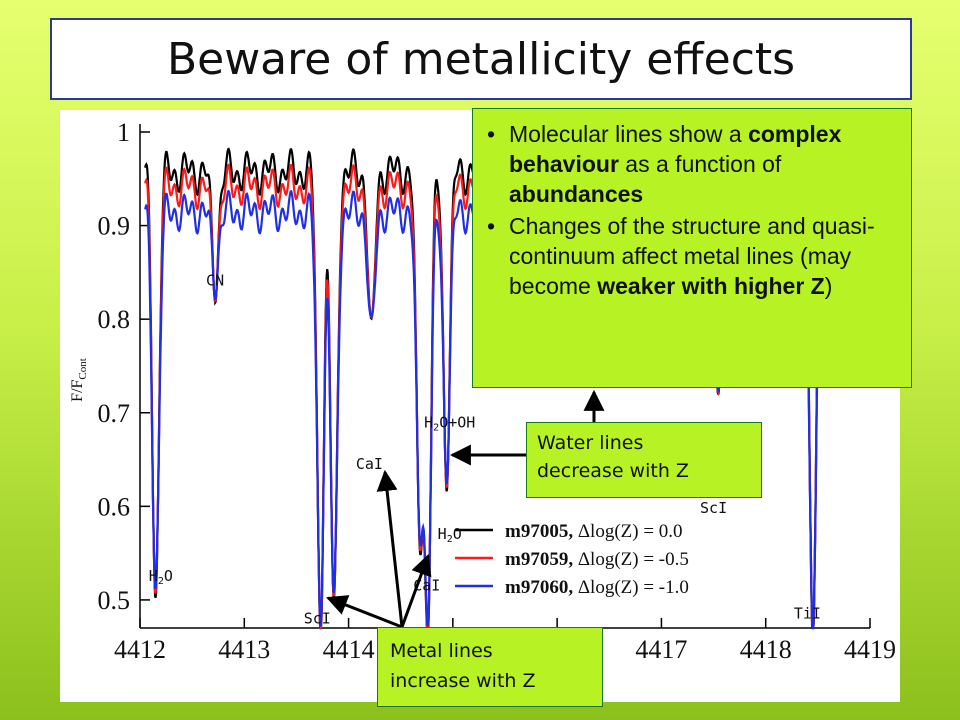 The width and height of the screenshot is (960, 720). I want to click on line-annotation-2: ScI, so click(317, 618).